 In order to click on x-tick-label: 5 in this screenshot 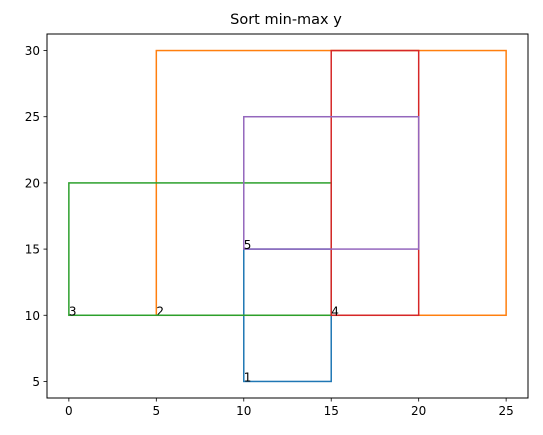, I will do `click(156, 411)`.